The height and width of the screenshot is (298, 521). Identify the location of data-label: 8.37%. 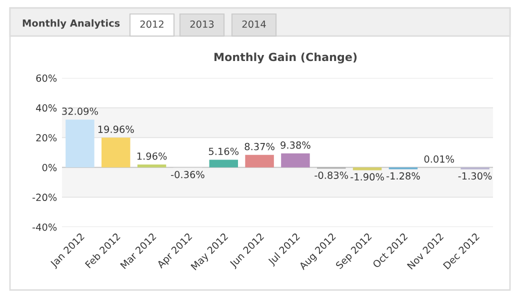
(259, 146).